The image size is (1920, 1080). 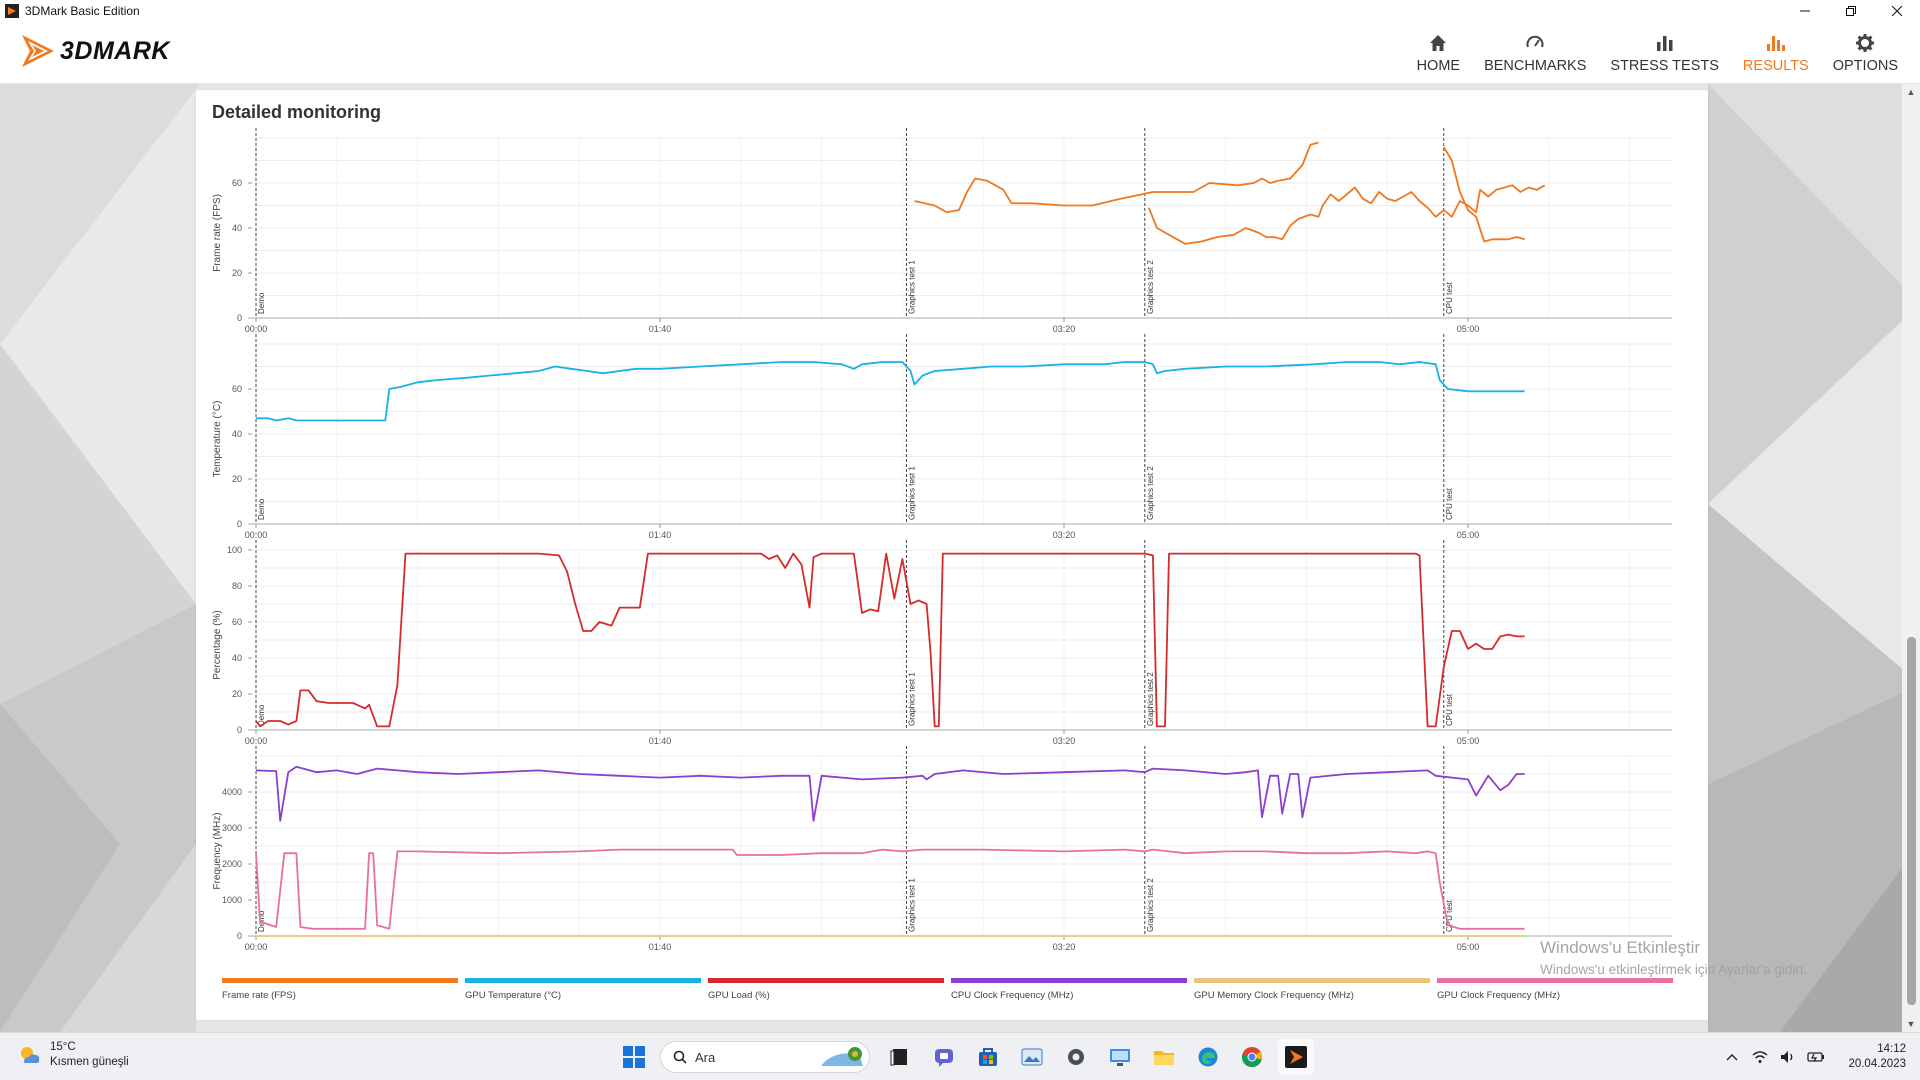 I want to click on y-axis-label: Frame rate (FPS), so click(x=217, y=233).